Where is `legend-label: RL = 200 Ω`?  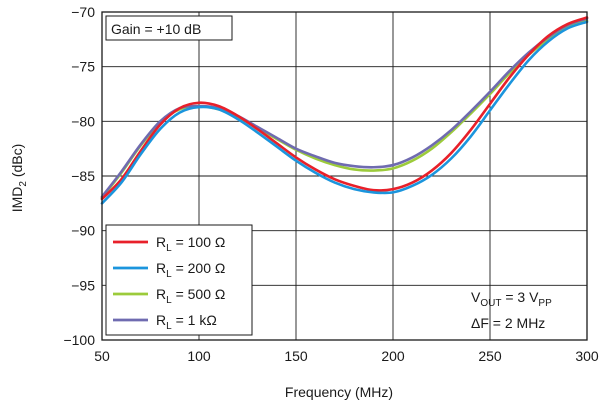 legend-label: RL = 200 Ω is located at coordinates (190, 270).